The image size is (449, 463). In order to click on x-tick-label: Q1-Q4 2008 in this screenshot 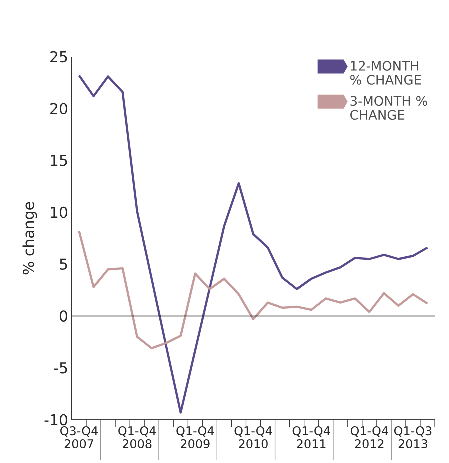, I will do `click(137, 437)`.